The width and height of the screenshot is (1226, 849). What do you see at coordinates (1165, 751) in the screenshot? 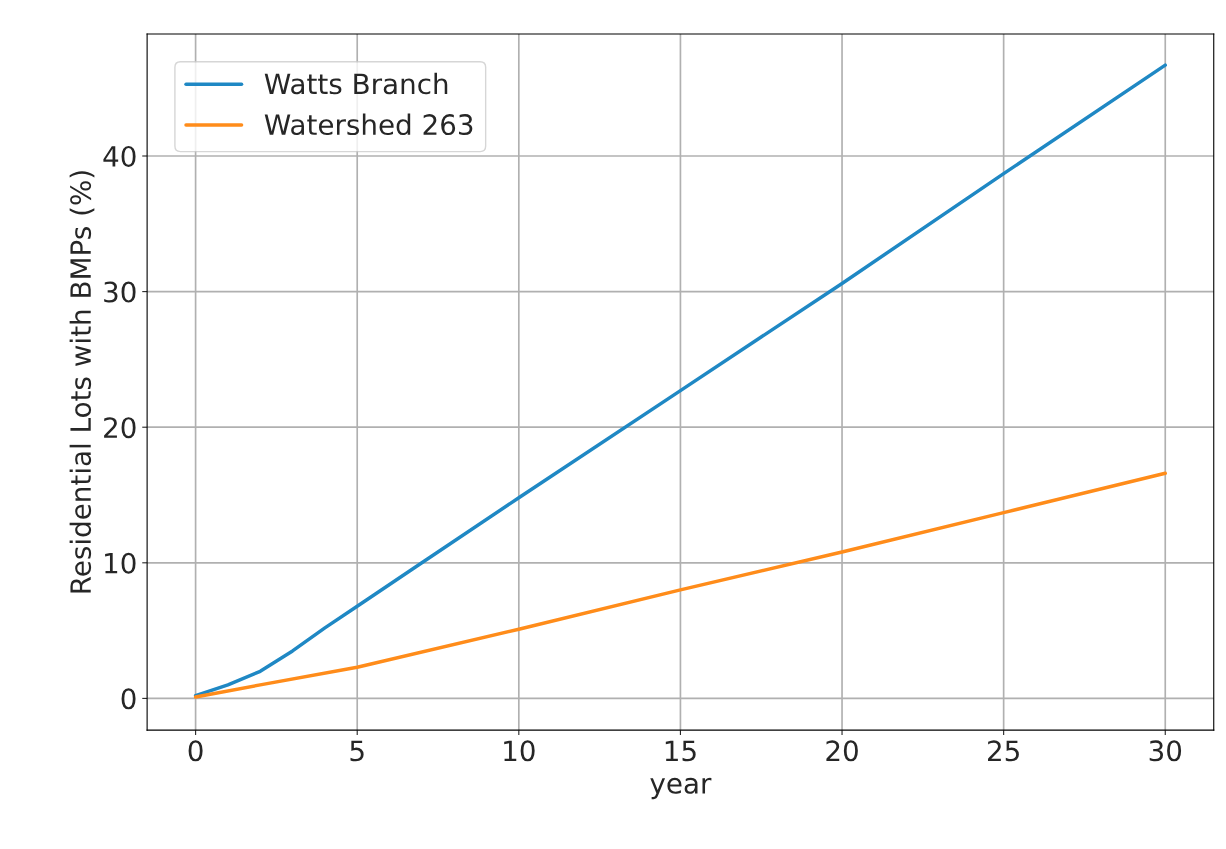
I see `x-tick-label: 30` at bounding box center [1165, 751].